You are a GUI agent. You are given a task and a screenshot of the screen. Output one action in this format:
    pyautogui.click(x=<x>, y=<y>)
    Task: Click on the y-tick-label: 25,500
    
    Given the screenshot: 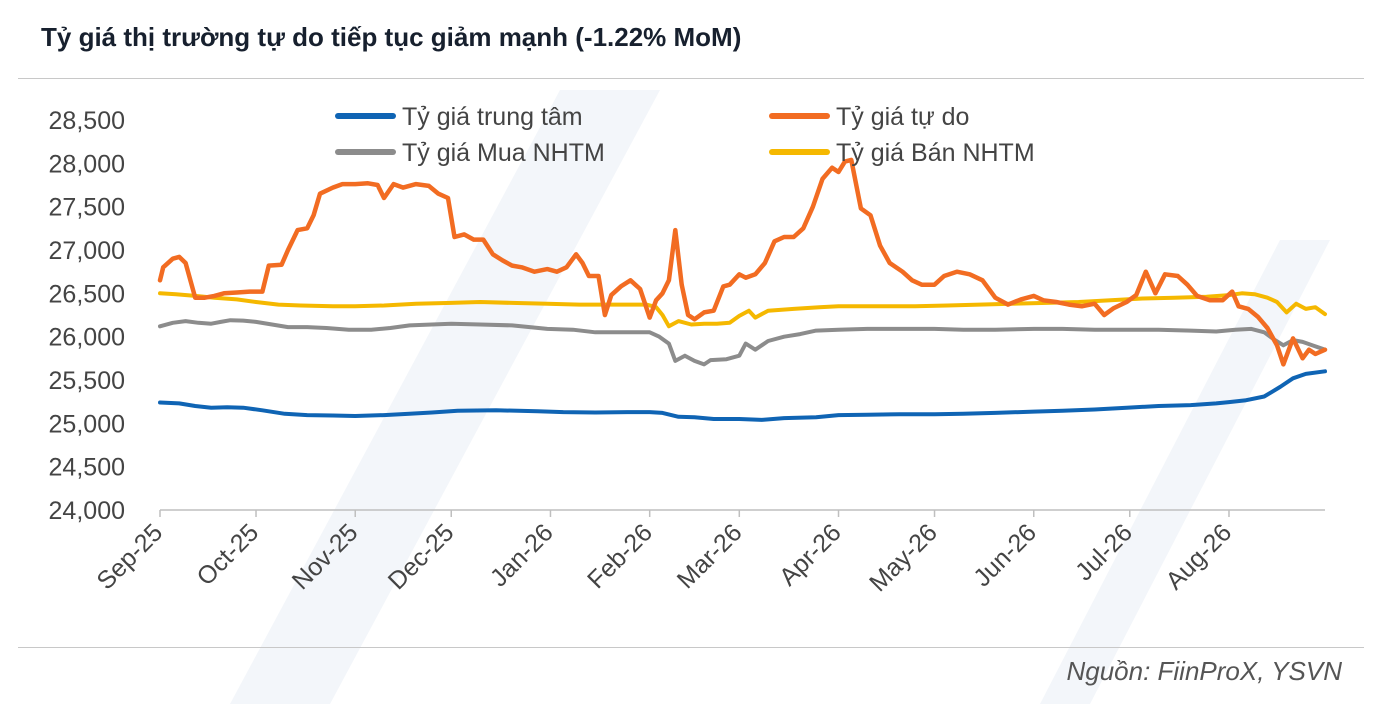 What is the action you would take?
    pyautogui.click(x=87, y=381)
    